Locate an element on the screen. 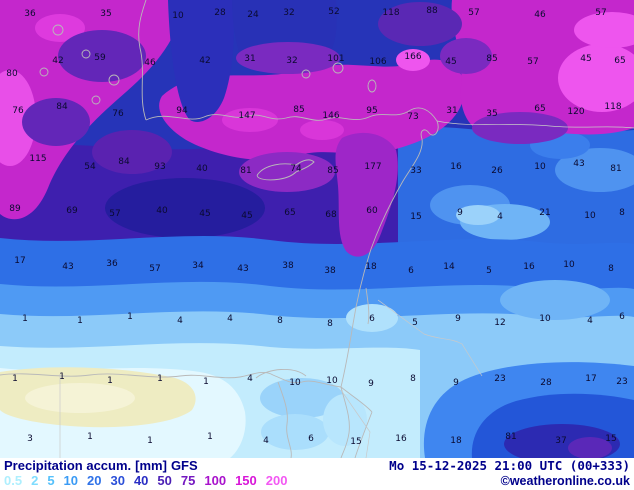 This screenshot has height=490, width=634. nile-river is located at coordinates (284, 419).